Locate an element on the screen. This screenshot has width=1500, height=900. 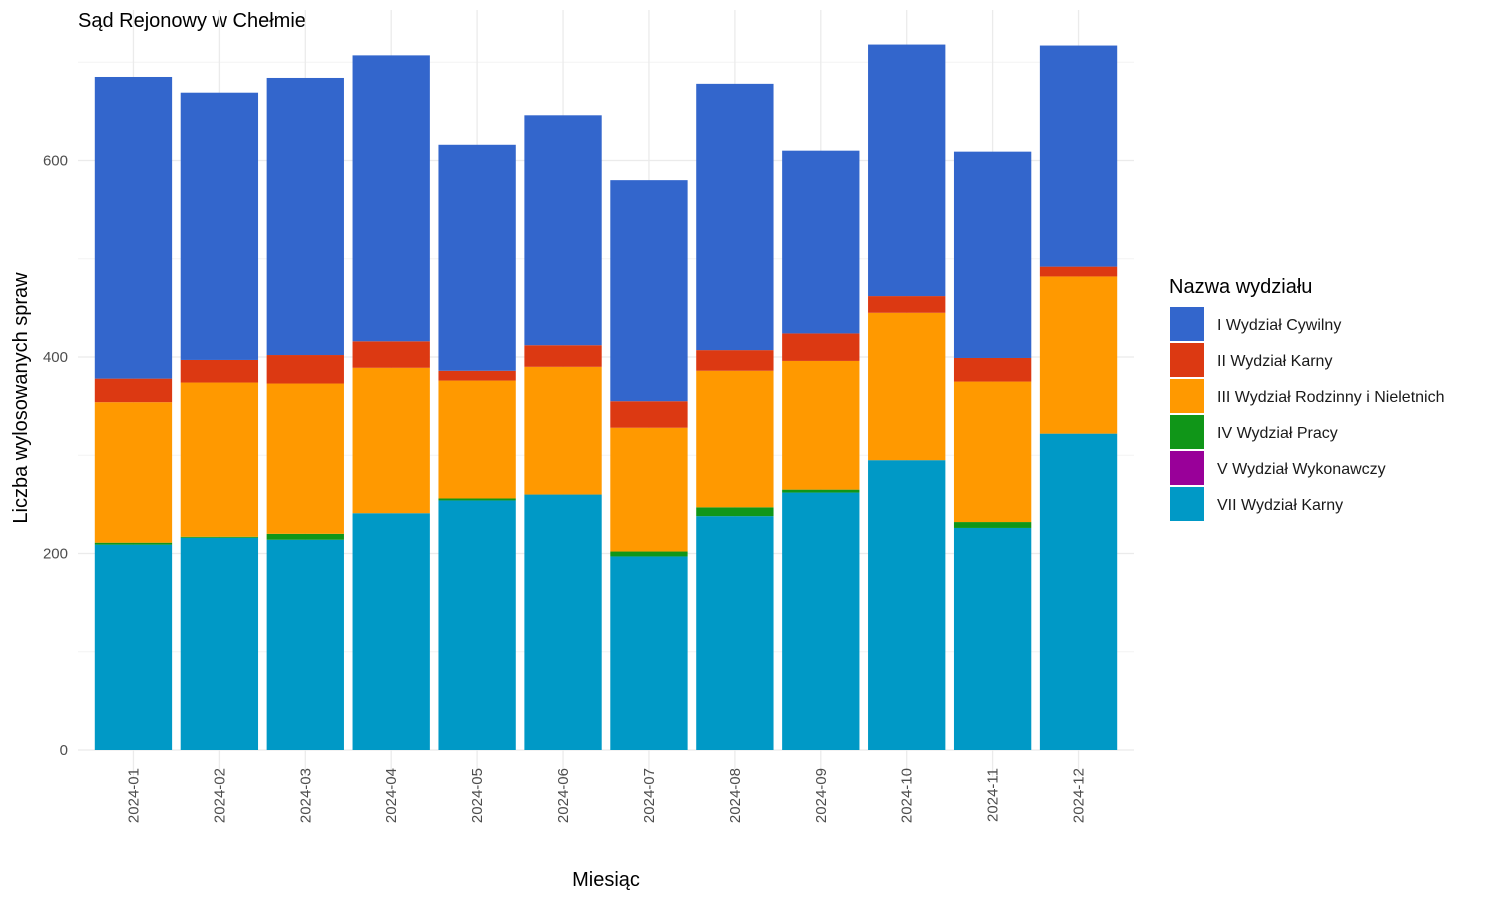
x-tick-label: 2024-10 is located at coordinates (907, 795).